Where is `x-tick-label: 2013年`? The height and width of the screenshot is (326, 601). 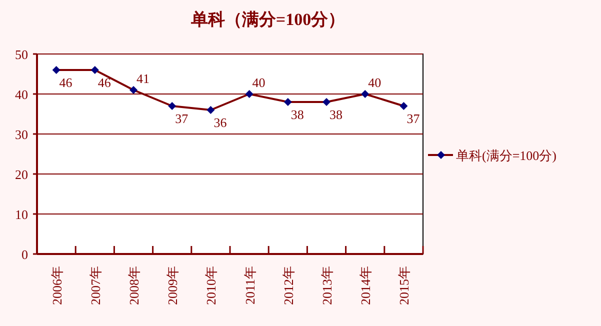 x-tick-label: 2013年 is located at coordinates (327, 285).